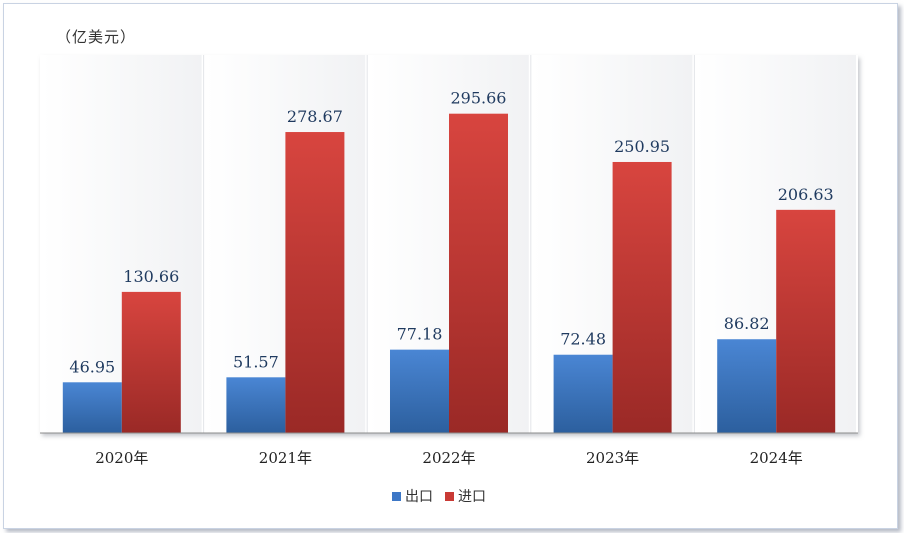 The image size is (904, 533). I want to click on data-label-export: 77.18, so click(420, 334).